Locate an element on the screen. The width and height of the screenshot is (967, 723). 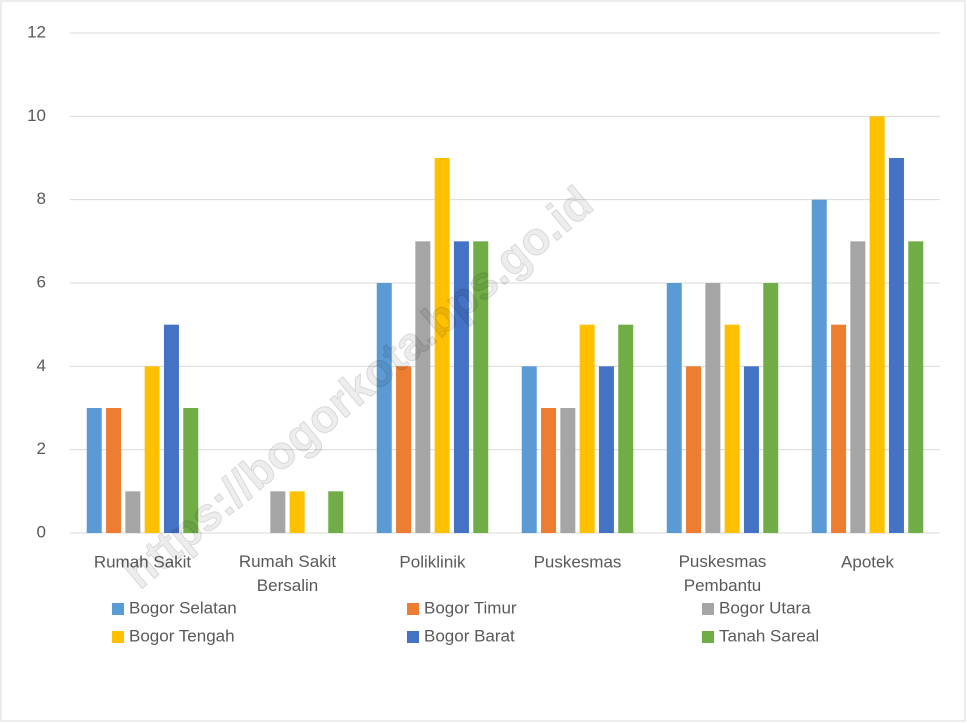
y-tick-label: 12 is located at coordinates (36, 31).